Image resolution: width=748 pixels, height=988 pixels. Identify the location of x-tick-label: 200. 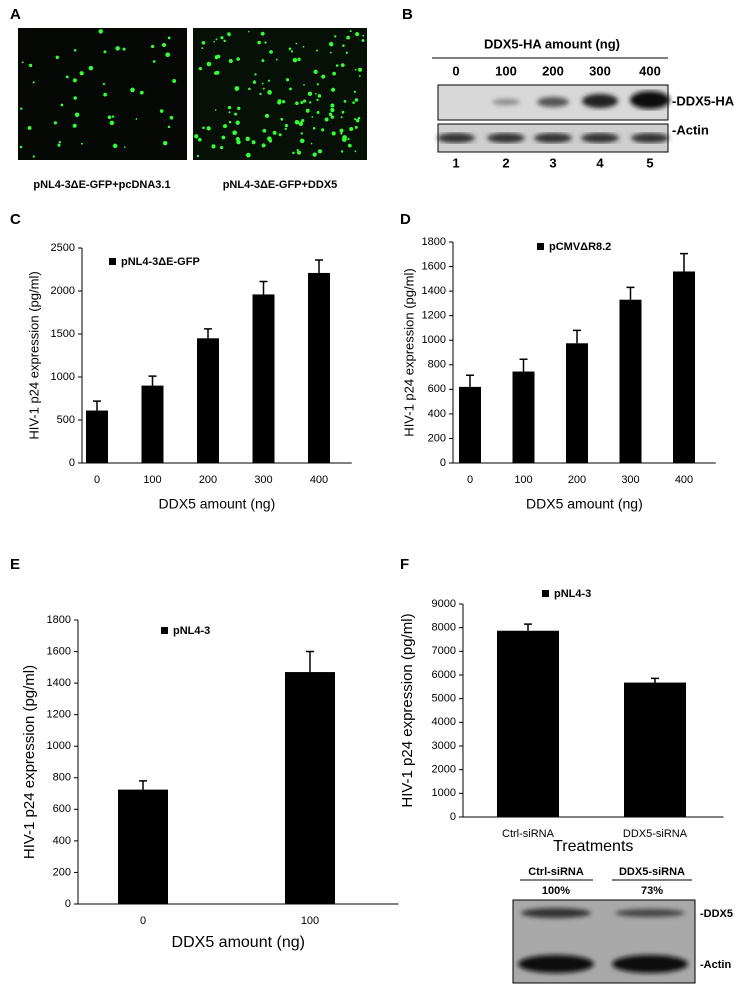
(208, 480).